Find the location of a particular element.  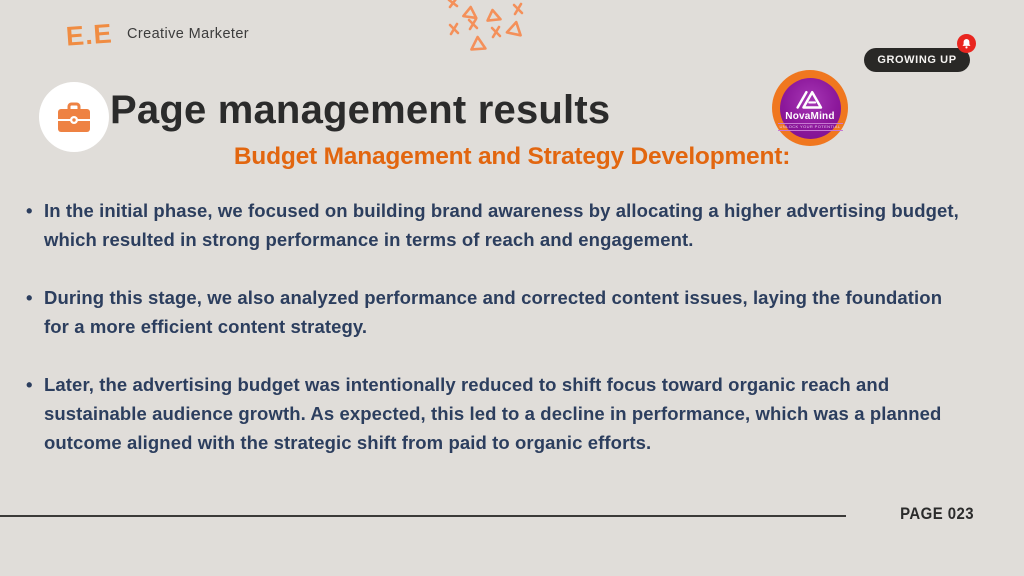

novamind-logo: NovaMind UNLOCK YOUR POTENTIAL is located at coordinates (810, 108).